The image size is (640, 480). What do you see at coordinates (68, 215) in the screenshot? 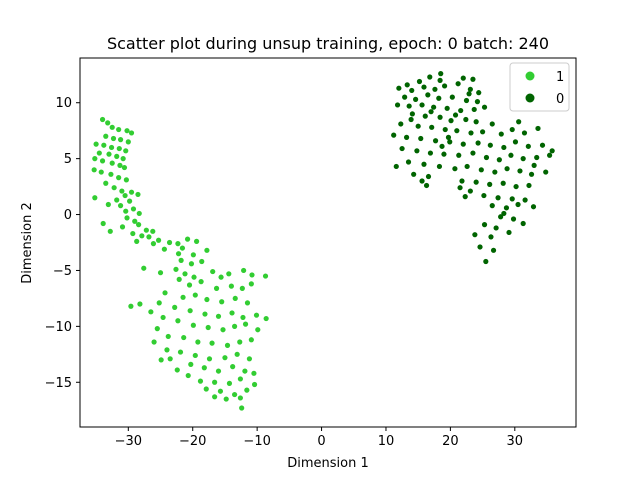
I see `y-tick-label: 0` at bounding box center [68, 215].